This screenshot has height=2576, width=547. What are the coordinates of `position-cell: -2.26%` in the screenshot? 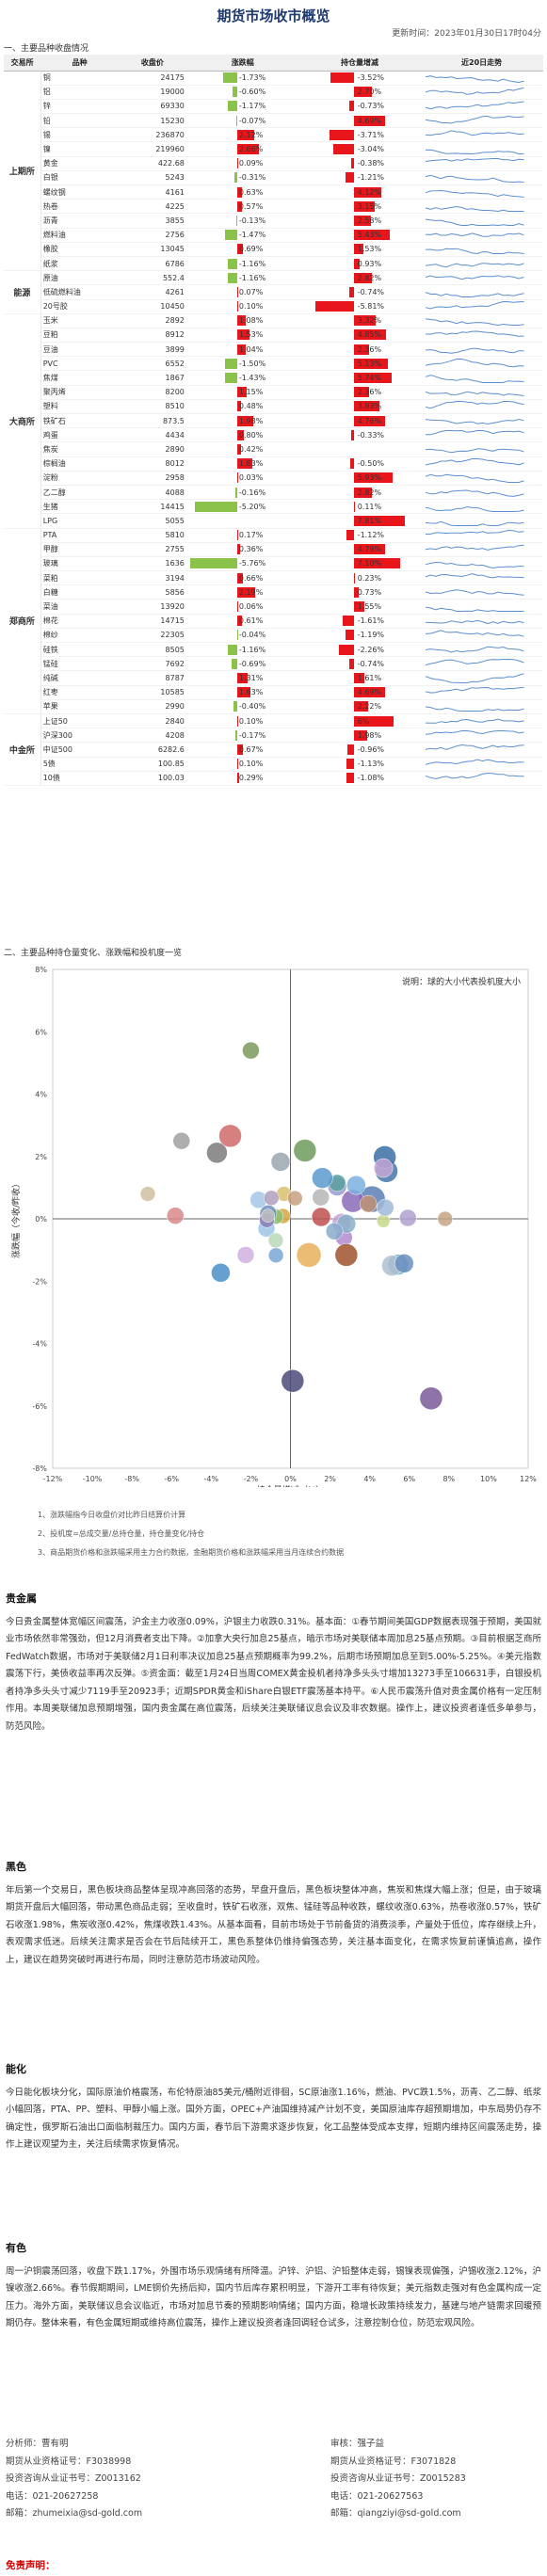 It's located at (360, 650).